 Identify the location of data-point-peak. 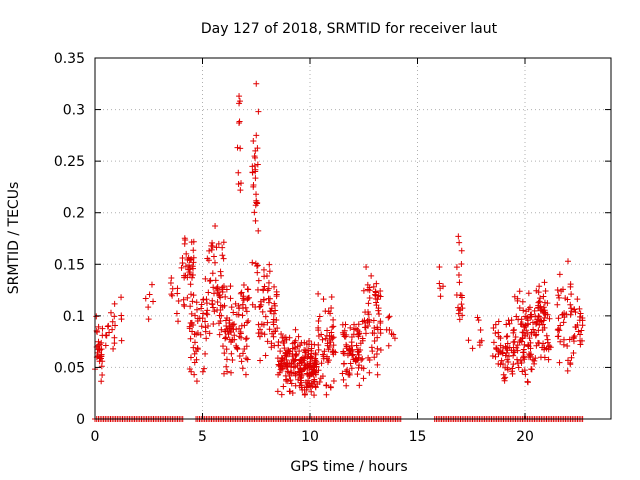
(256, 202).